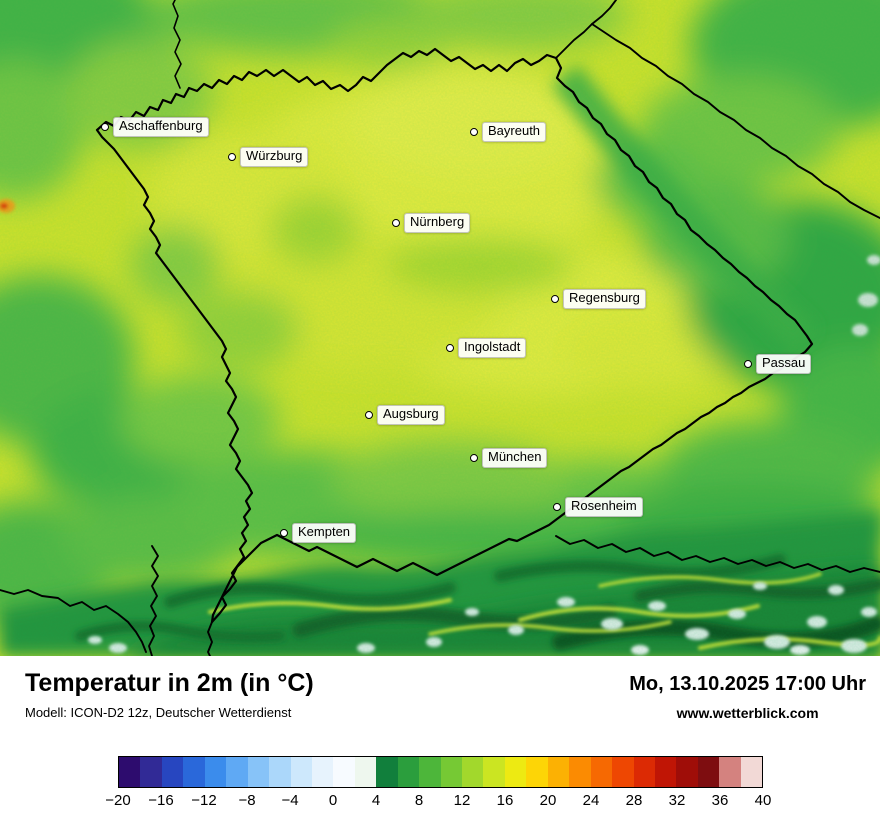  Describe the element at coordinates (747, 713) in the screenshot. I see `website-label: www.wetterblick.com` at that location.